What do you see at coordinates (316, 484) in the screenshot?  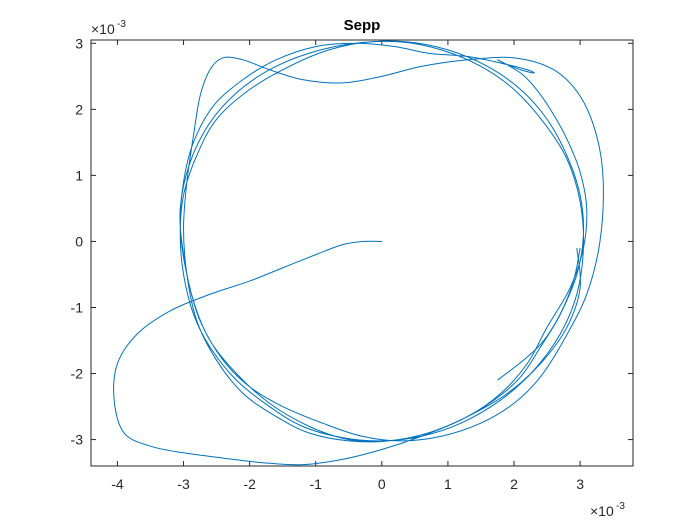 I see `x-tick-label: -1` at bounding box center [316, 484].